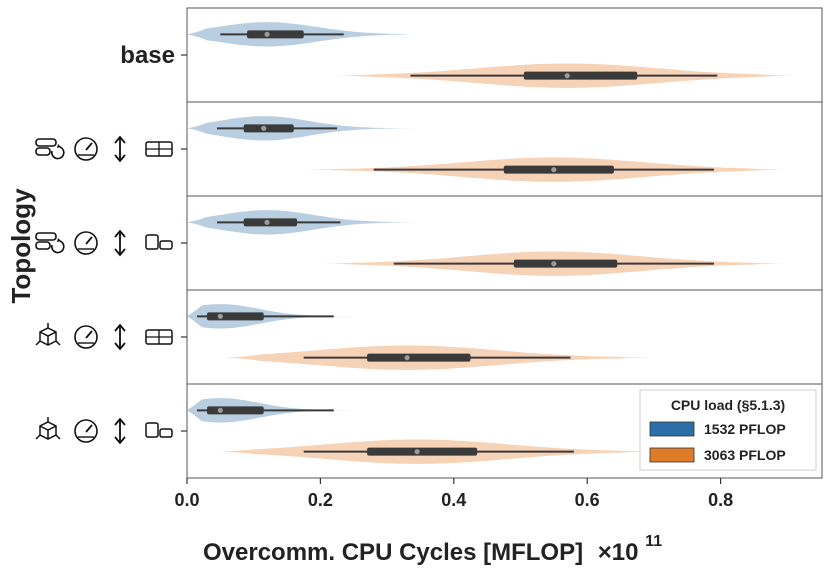 This screenshot has height=569, width=830. Describe the element at coordinates (407, 358) in the screenshot. I see `series-1-row-3-median` at that location.